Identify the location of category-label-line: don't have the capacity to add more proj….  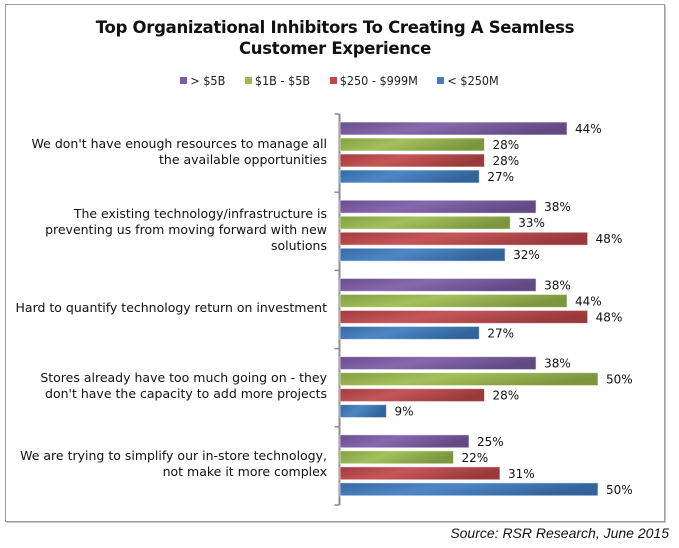
(186, 394).